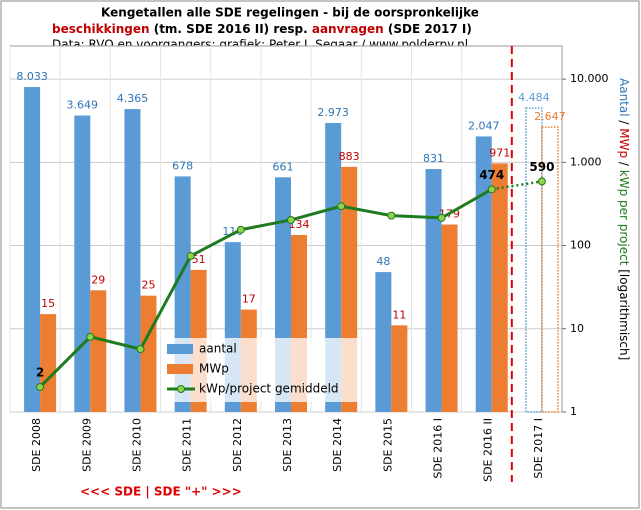 The height and width of the screenshot is (510, 641). What do you see at coordinates (488, 450) in the screenshot?
I see `x-tick-label: SDE 2016 II` at bounding box center [488, 450].